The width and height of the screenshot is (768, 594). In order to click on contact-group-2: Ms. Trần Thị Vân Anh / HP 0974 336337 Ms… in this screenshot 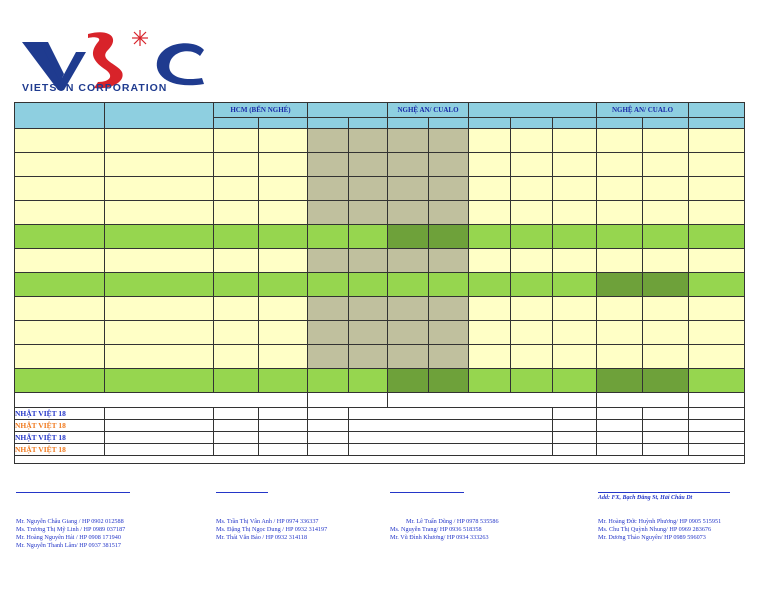, I will do `click(271, 530)`.